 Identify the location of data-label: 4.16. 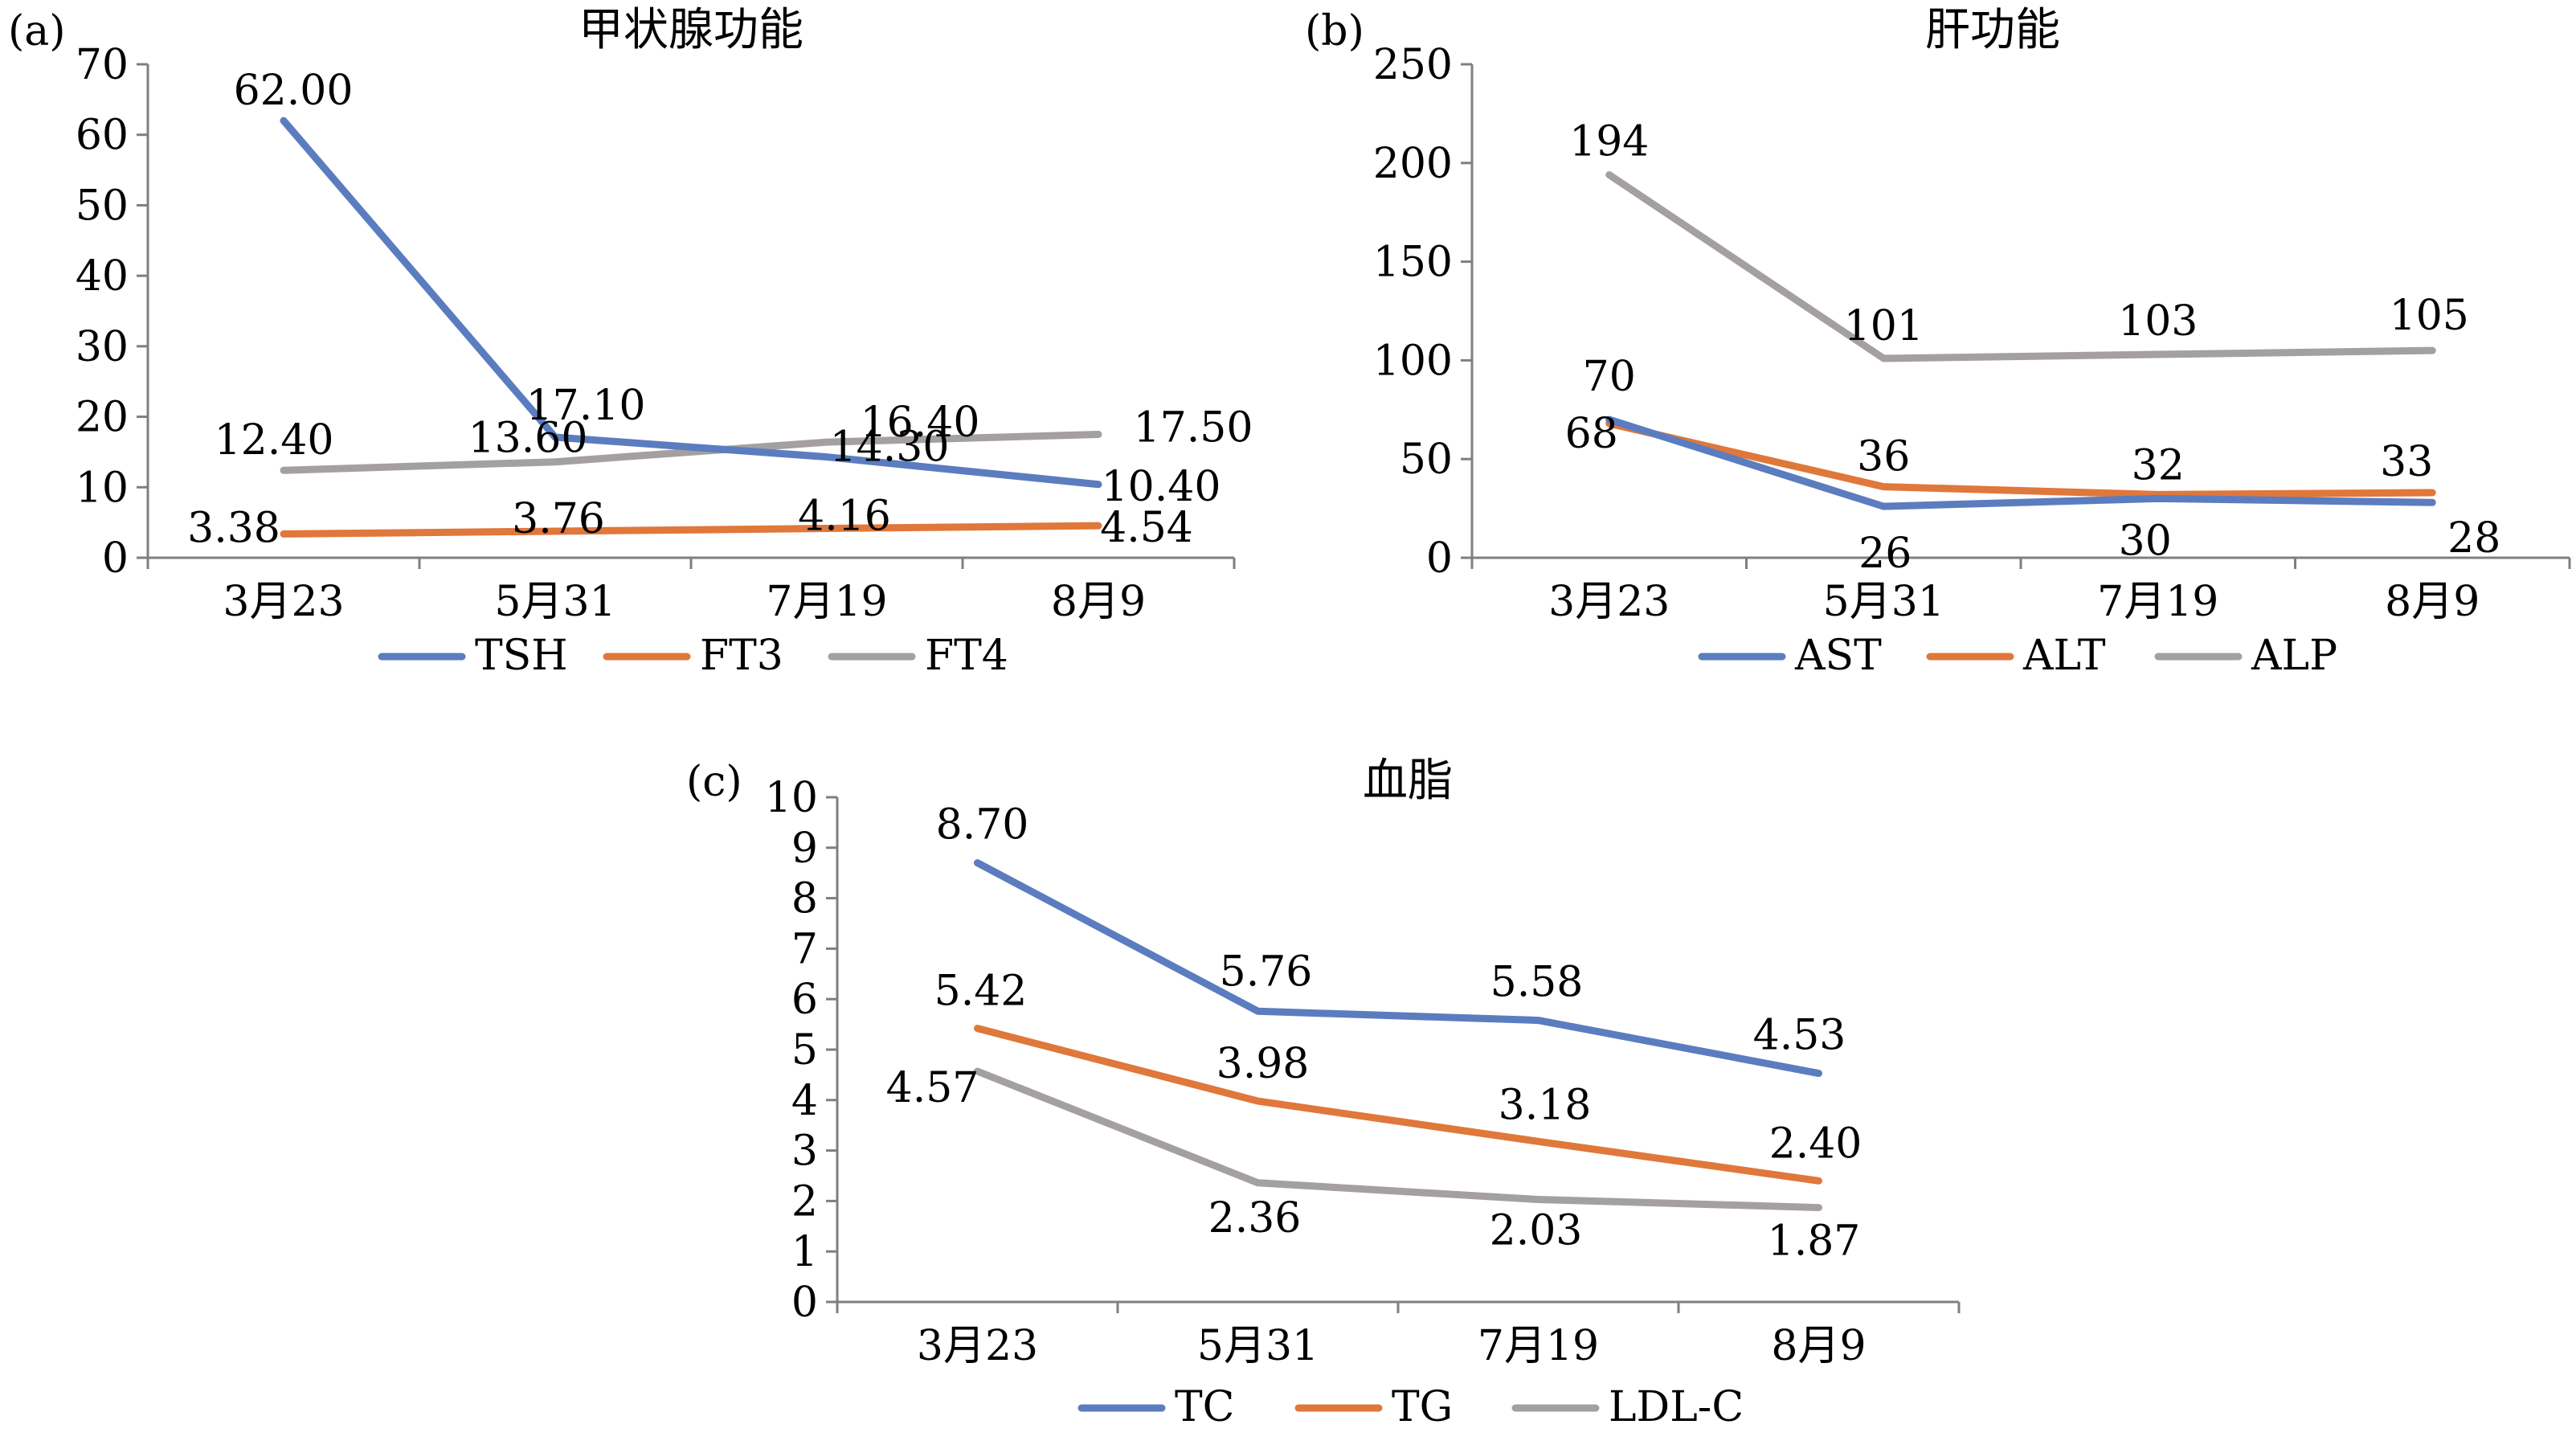
(844, 517).